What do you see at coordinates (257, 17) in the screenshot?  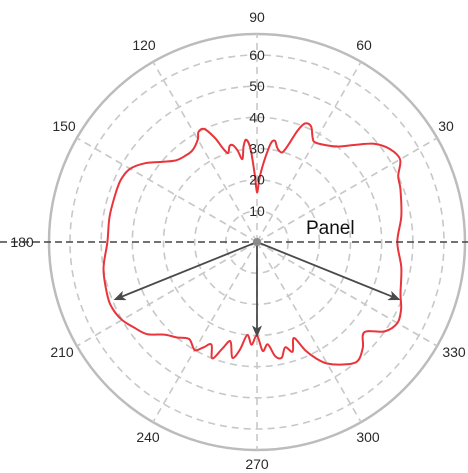 I see `angle-tick-label: 90` at bounding box center [257, 17].